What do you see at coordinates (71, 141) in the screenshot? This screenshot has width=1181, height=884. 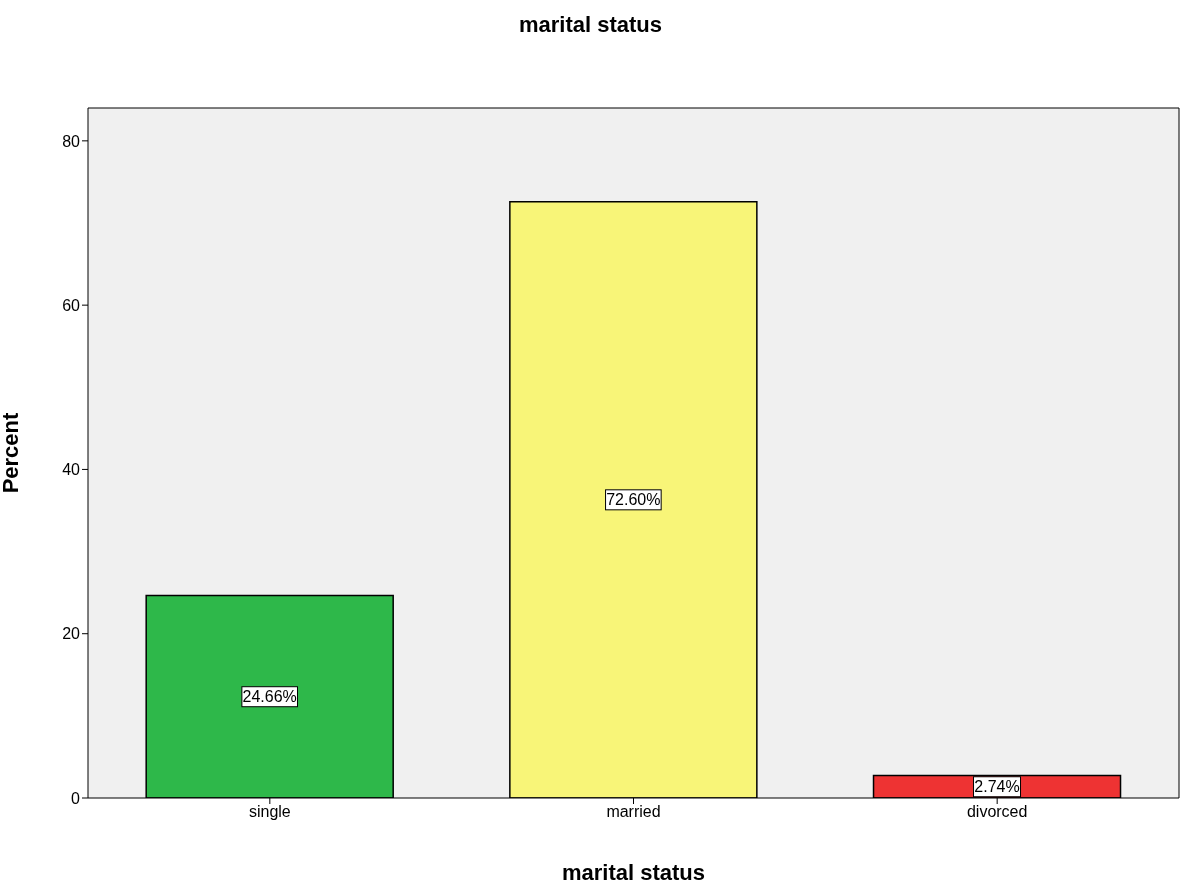 I see `y-tick-label: 80` at bounding box center [71, 141].